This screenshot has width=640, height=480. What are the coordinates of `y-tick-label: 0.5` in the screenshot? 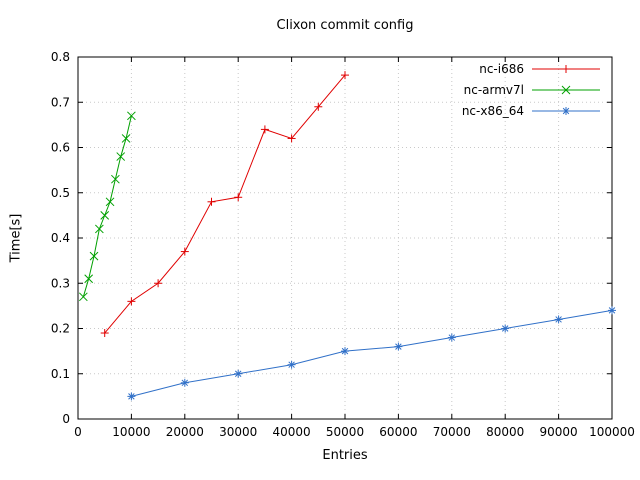 It's located at (60, 193).